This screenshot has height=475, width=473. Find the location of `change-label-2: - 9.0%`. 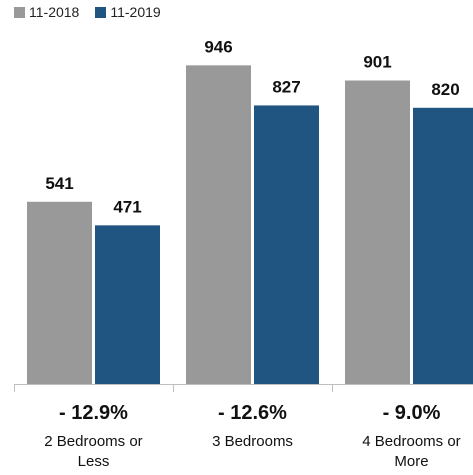

change-label-2: - 9.0% is located at coordinates (412, 413).